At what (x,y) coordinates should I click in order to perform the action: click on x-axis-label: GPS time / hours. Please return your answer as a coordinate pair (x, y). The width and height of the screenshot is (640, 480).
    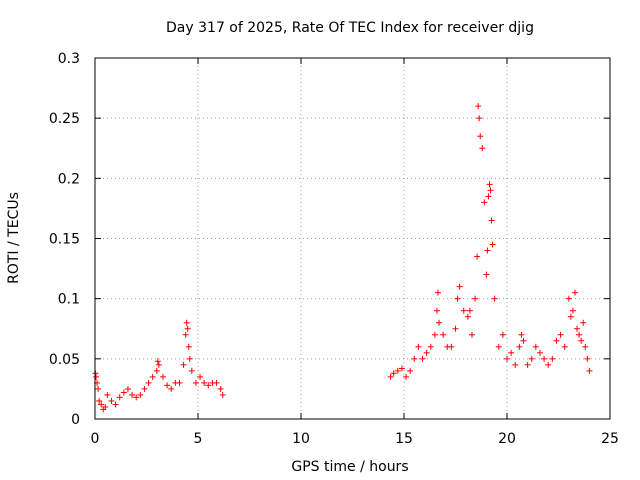
    Looking at the image, I should click on (349, 467).